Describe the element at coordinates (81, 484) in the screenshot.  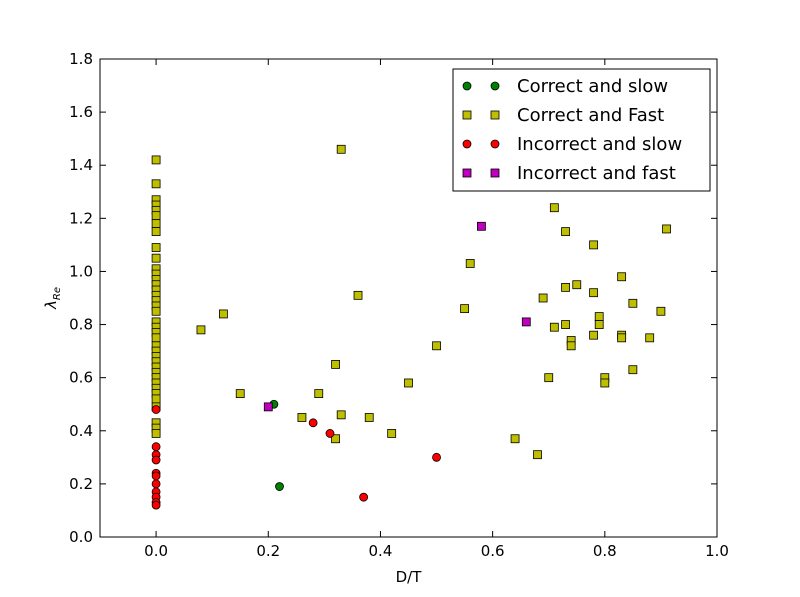
I see `y-tick-label: 0.2` at that location.